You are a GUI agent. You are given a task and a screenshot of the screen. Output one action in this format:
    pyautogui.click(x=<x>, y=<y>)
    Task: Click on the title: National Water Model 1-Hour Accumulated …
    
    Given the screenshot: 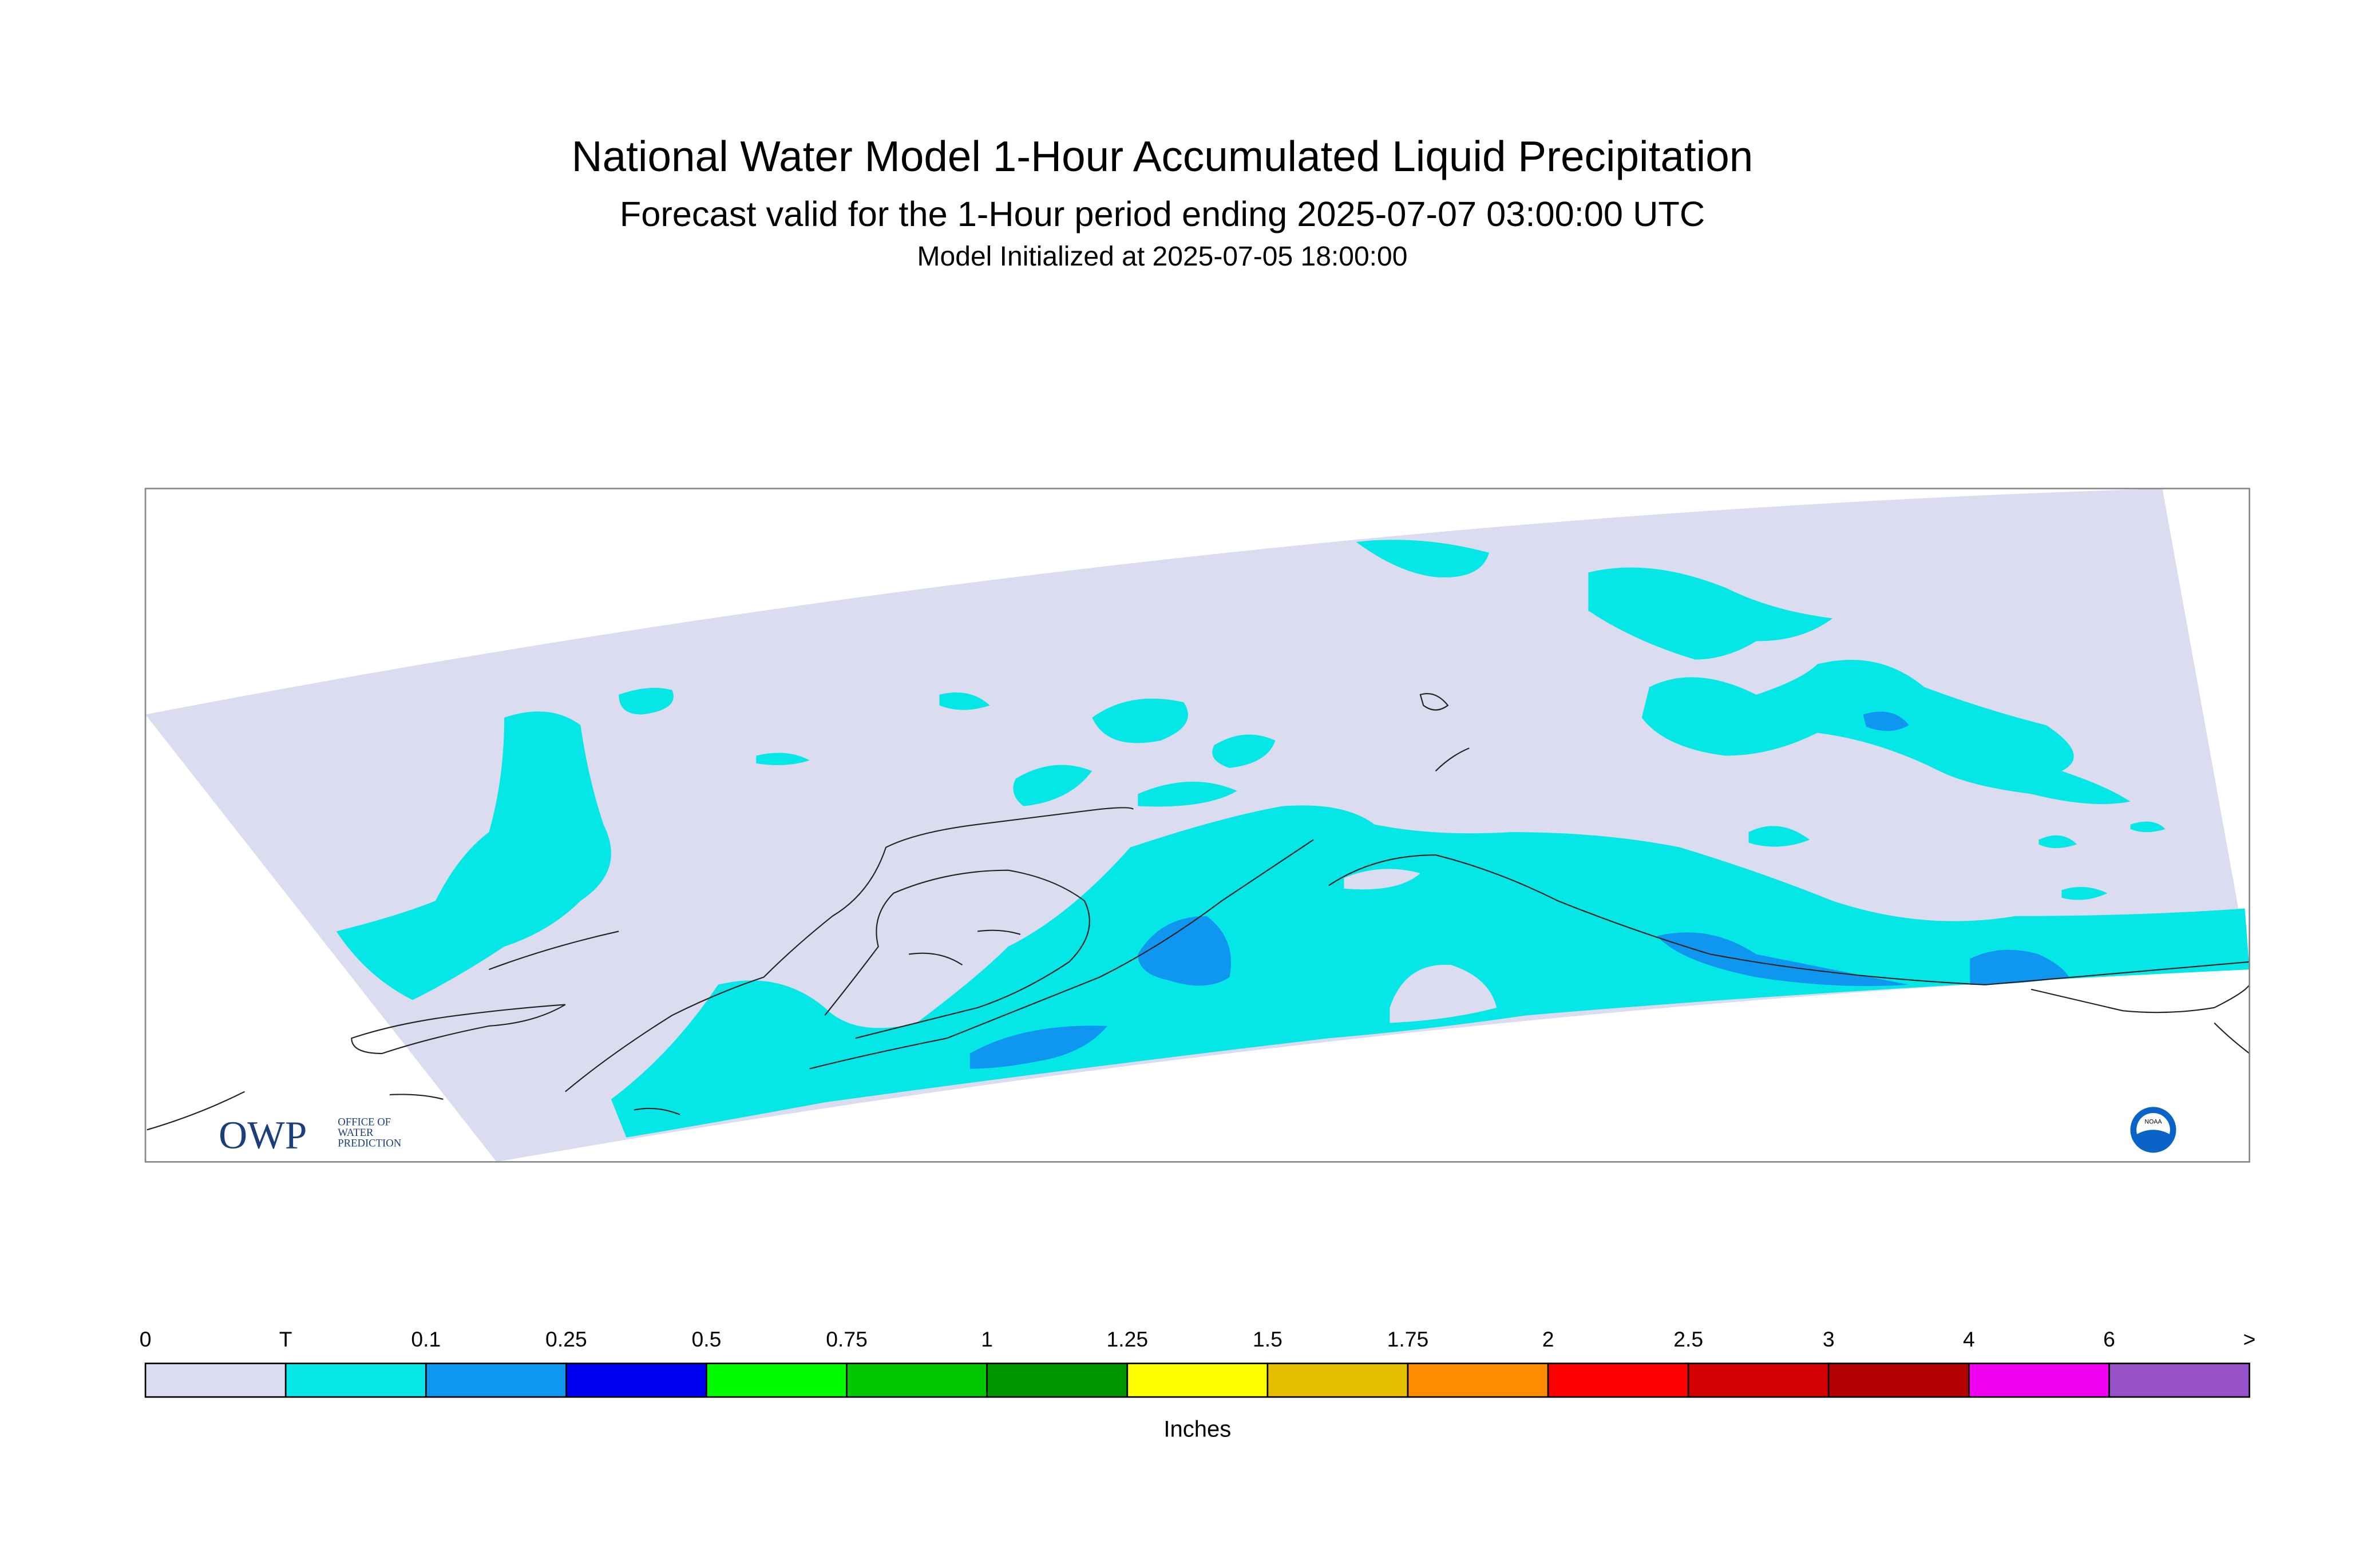 What is the action you would take?
    pyautogui.click(x=1163, y=156)
    